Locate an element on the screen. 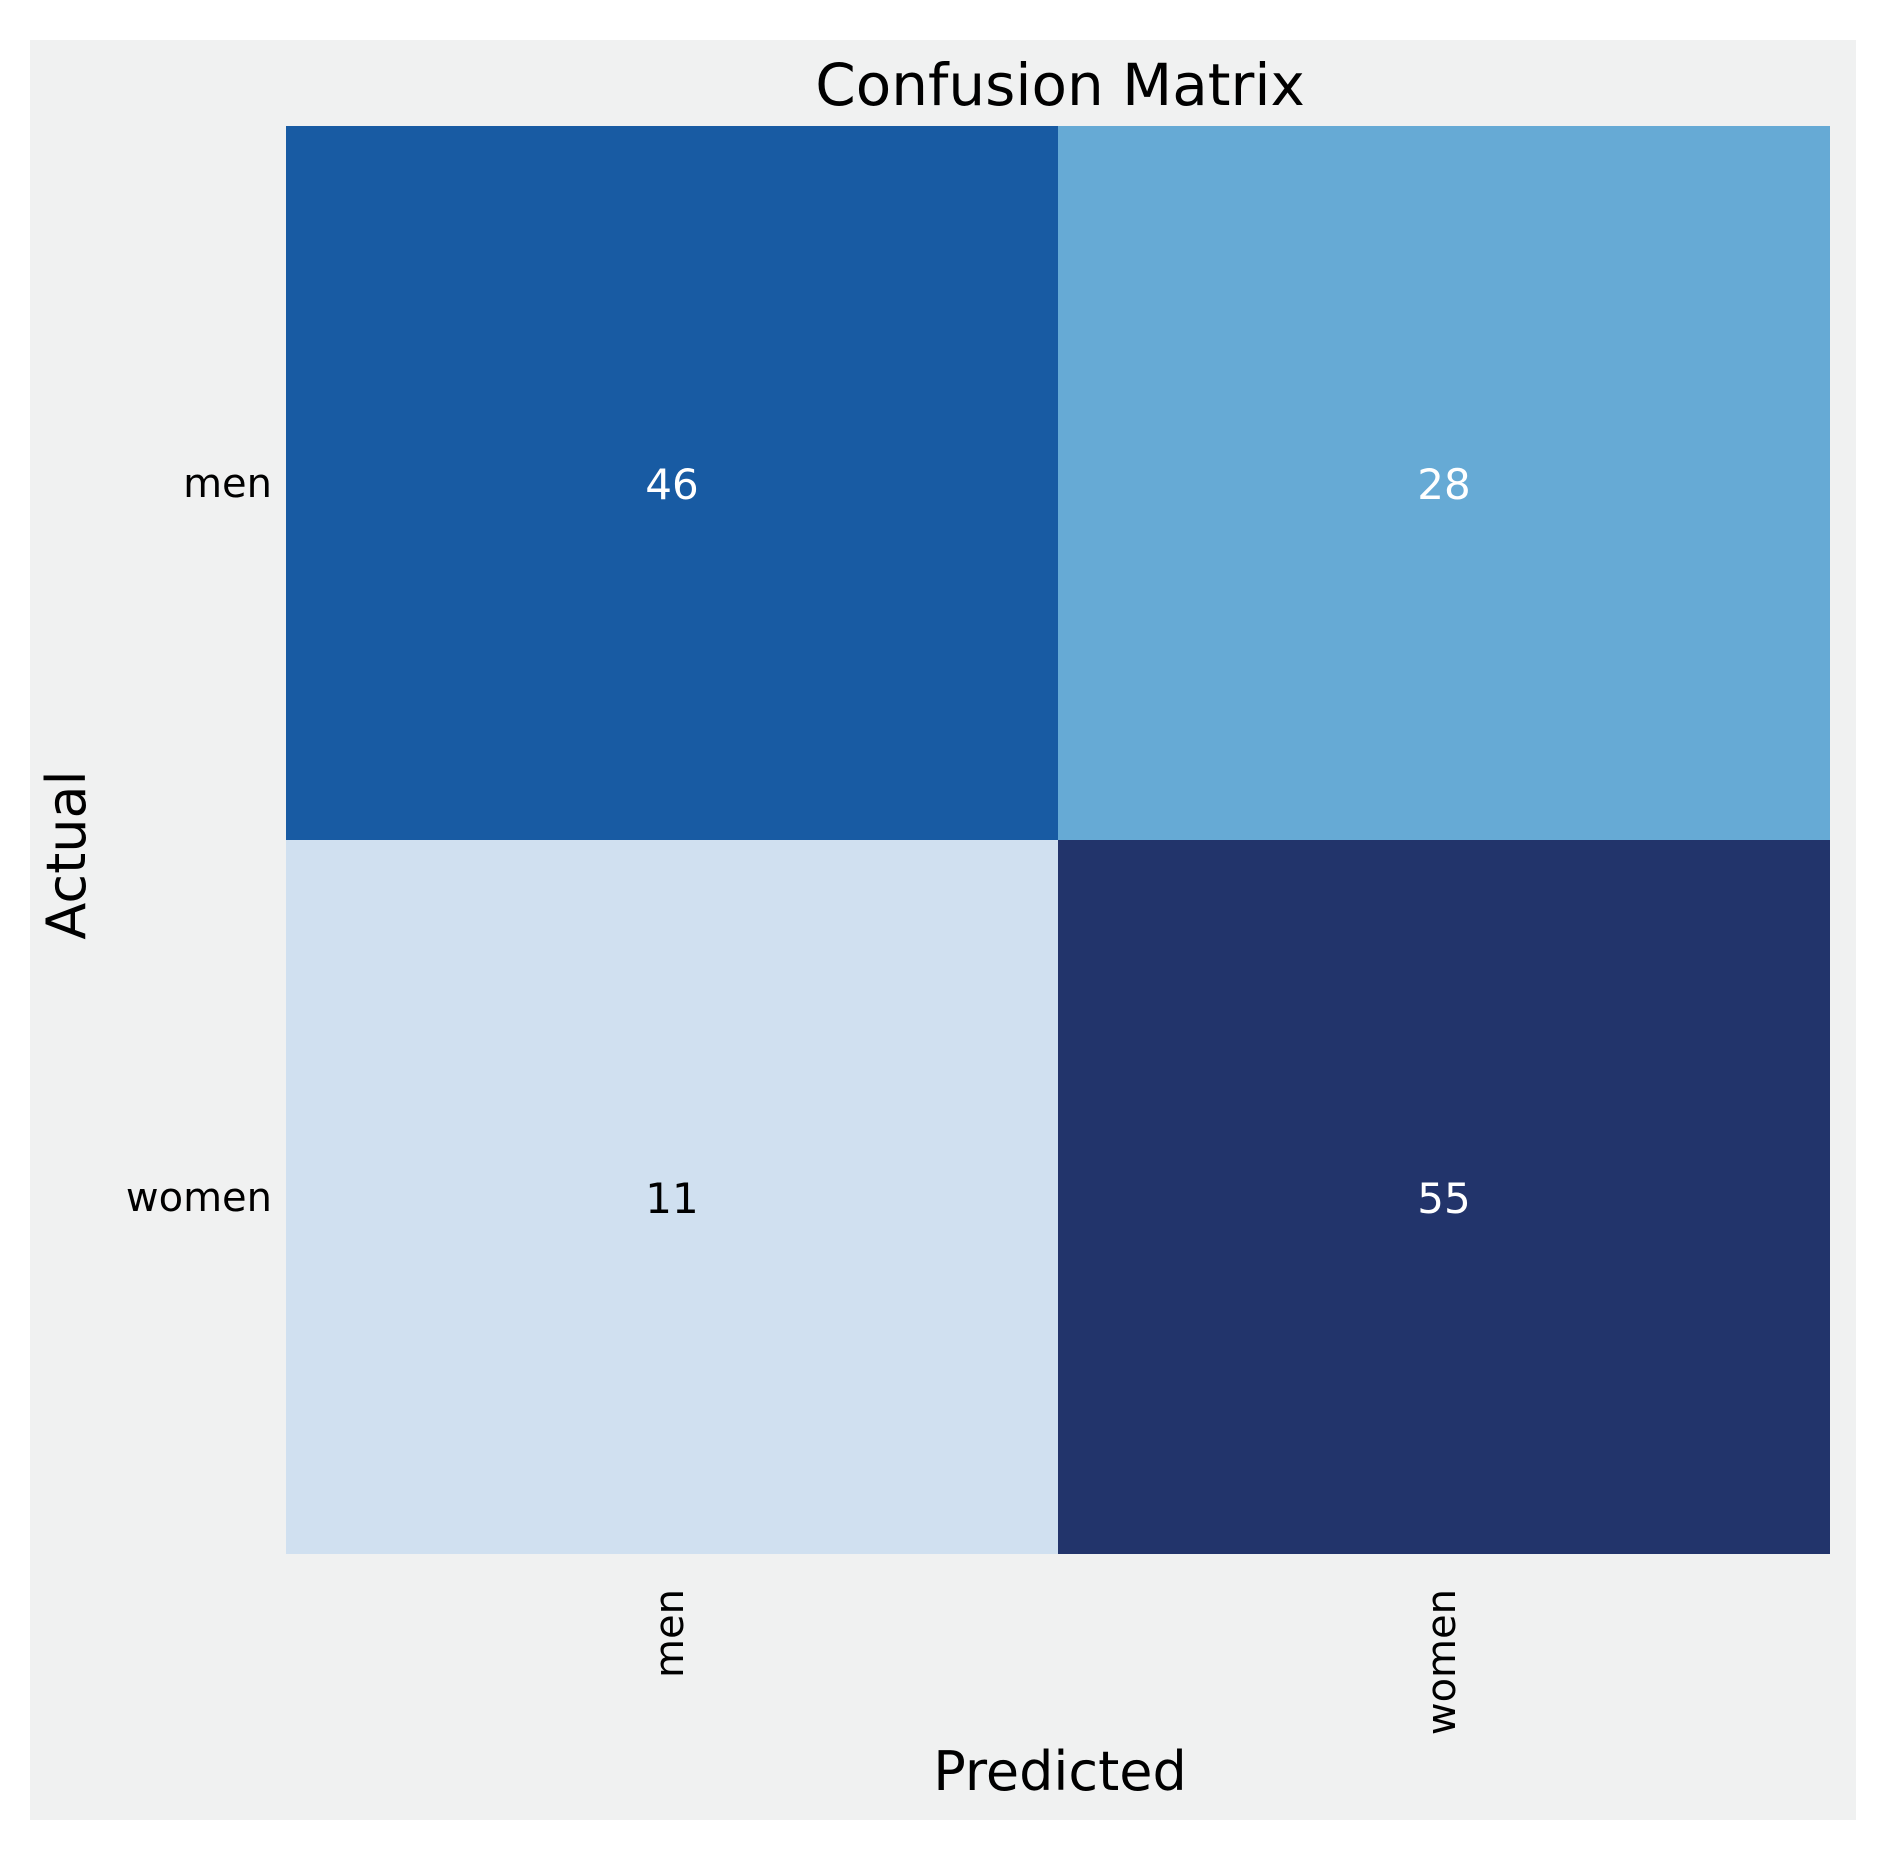 This screenshot has height=1855, width=1886. heatmap-cell-value: 55 is located at coordinates (1443, 1198).